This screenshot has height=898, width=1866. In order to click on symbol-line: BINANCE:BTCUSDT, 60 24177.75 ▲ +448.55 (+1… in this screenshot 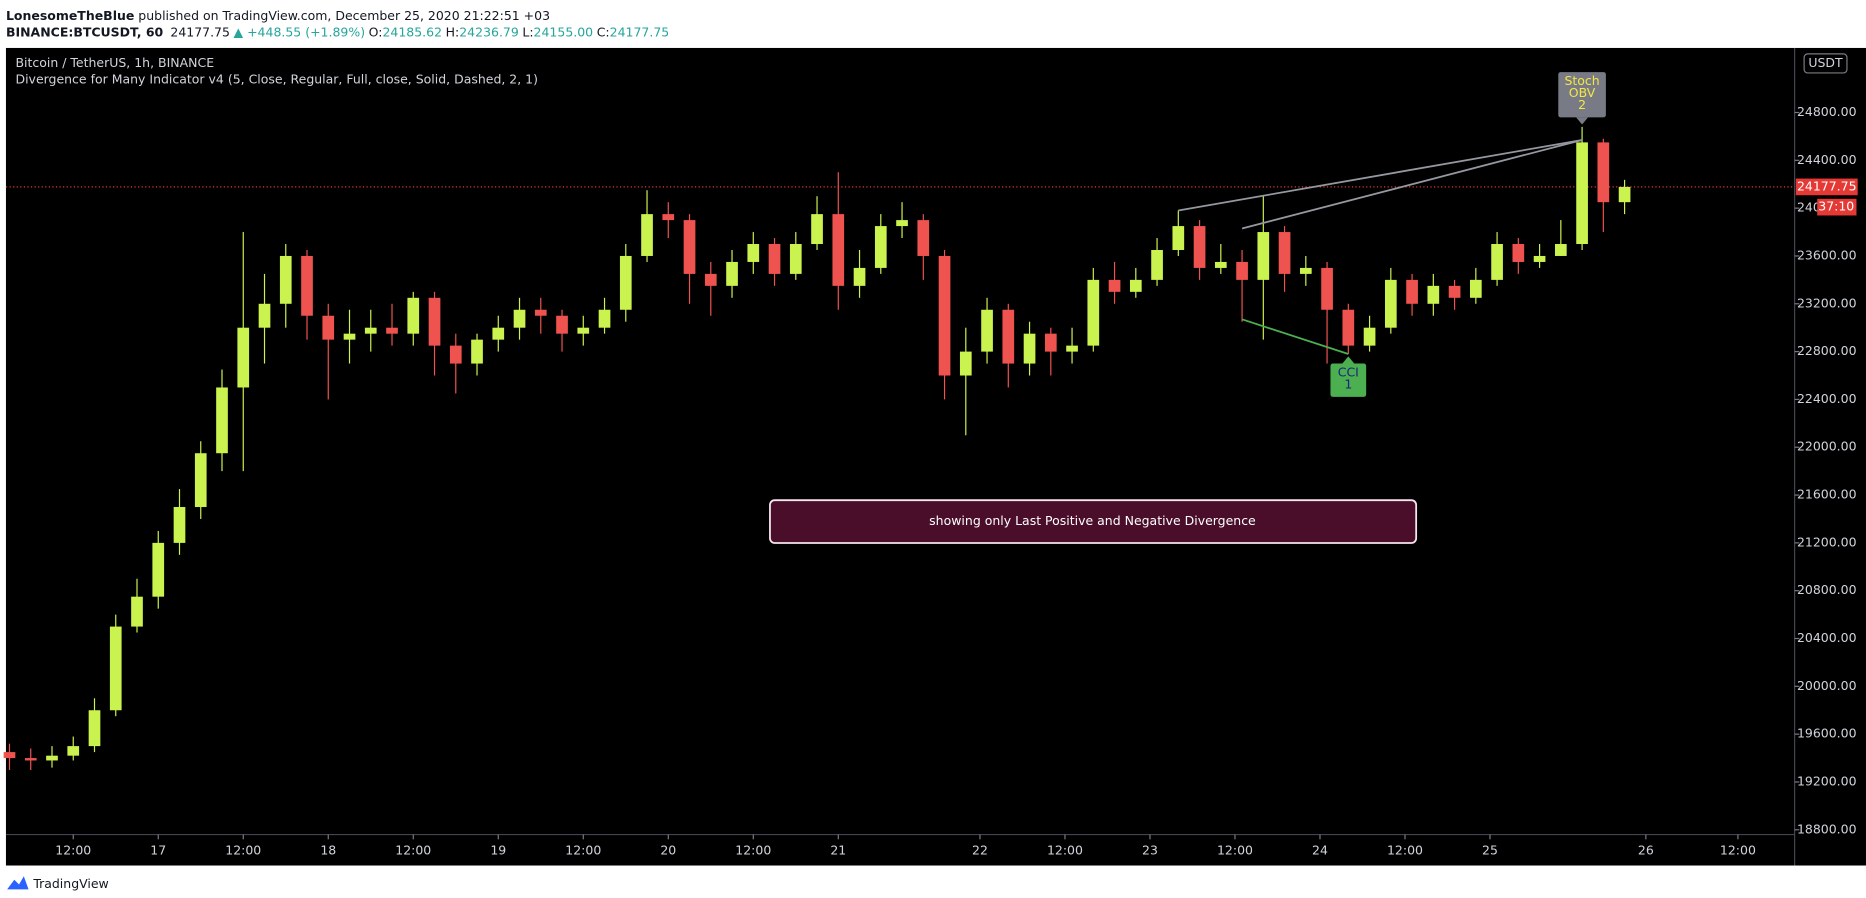, I will do `click(337, 31)`.